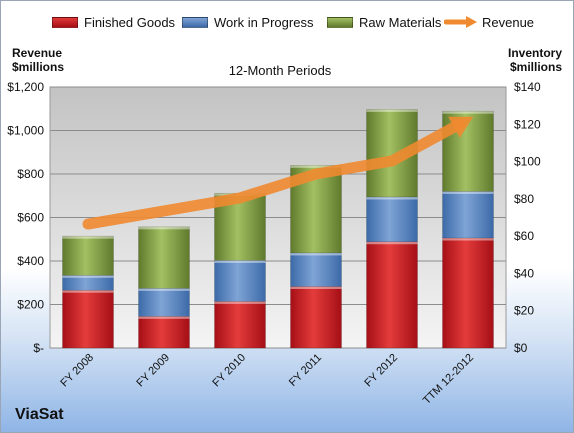 Image resolution: width=574 pixels, height=433 pixels. Describe the element at coordinates (534, 53) in the screenshot. I see `right-axis-title-line1: Inventory` at that location.